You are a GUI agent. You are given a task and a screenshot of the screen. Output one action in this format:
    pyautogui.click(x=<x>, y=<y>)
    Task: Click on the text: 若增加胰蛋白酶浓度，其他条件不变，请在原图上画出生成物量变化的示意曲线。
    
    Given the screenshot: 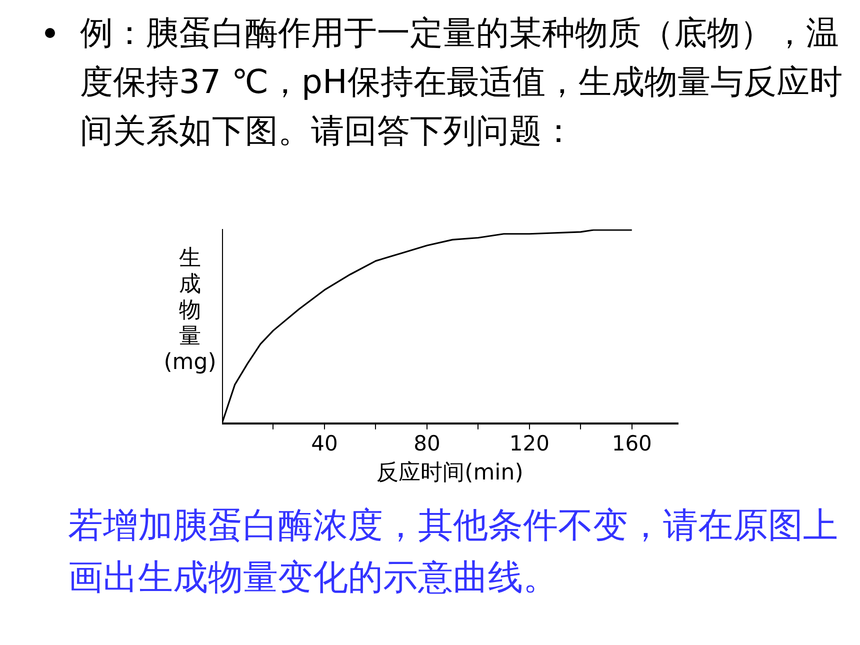 What is the action you would take?
    pyautogui.click(x=453, y=552)
    